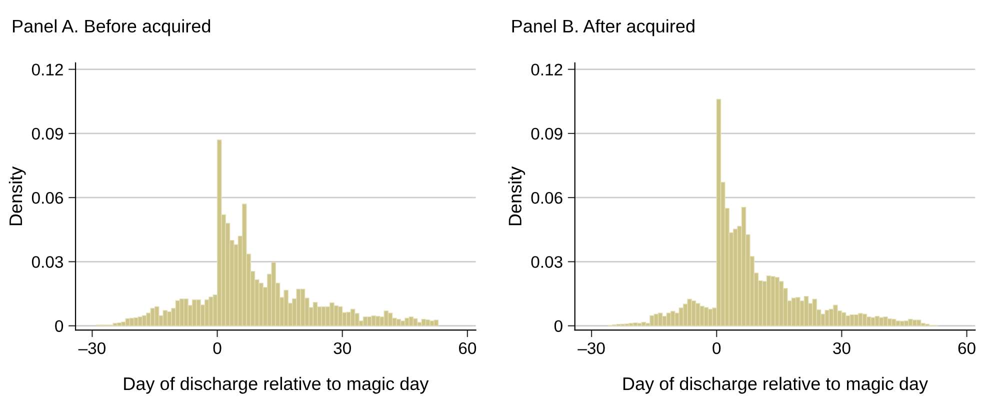 This screenshot has height=406, width=981. Describe the element at coordinates (111, 27) in the screenshot. I see `chart-title: Panel A. Before acquired` at that location.